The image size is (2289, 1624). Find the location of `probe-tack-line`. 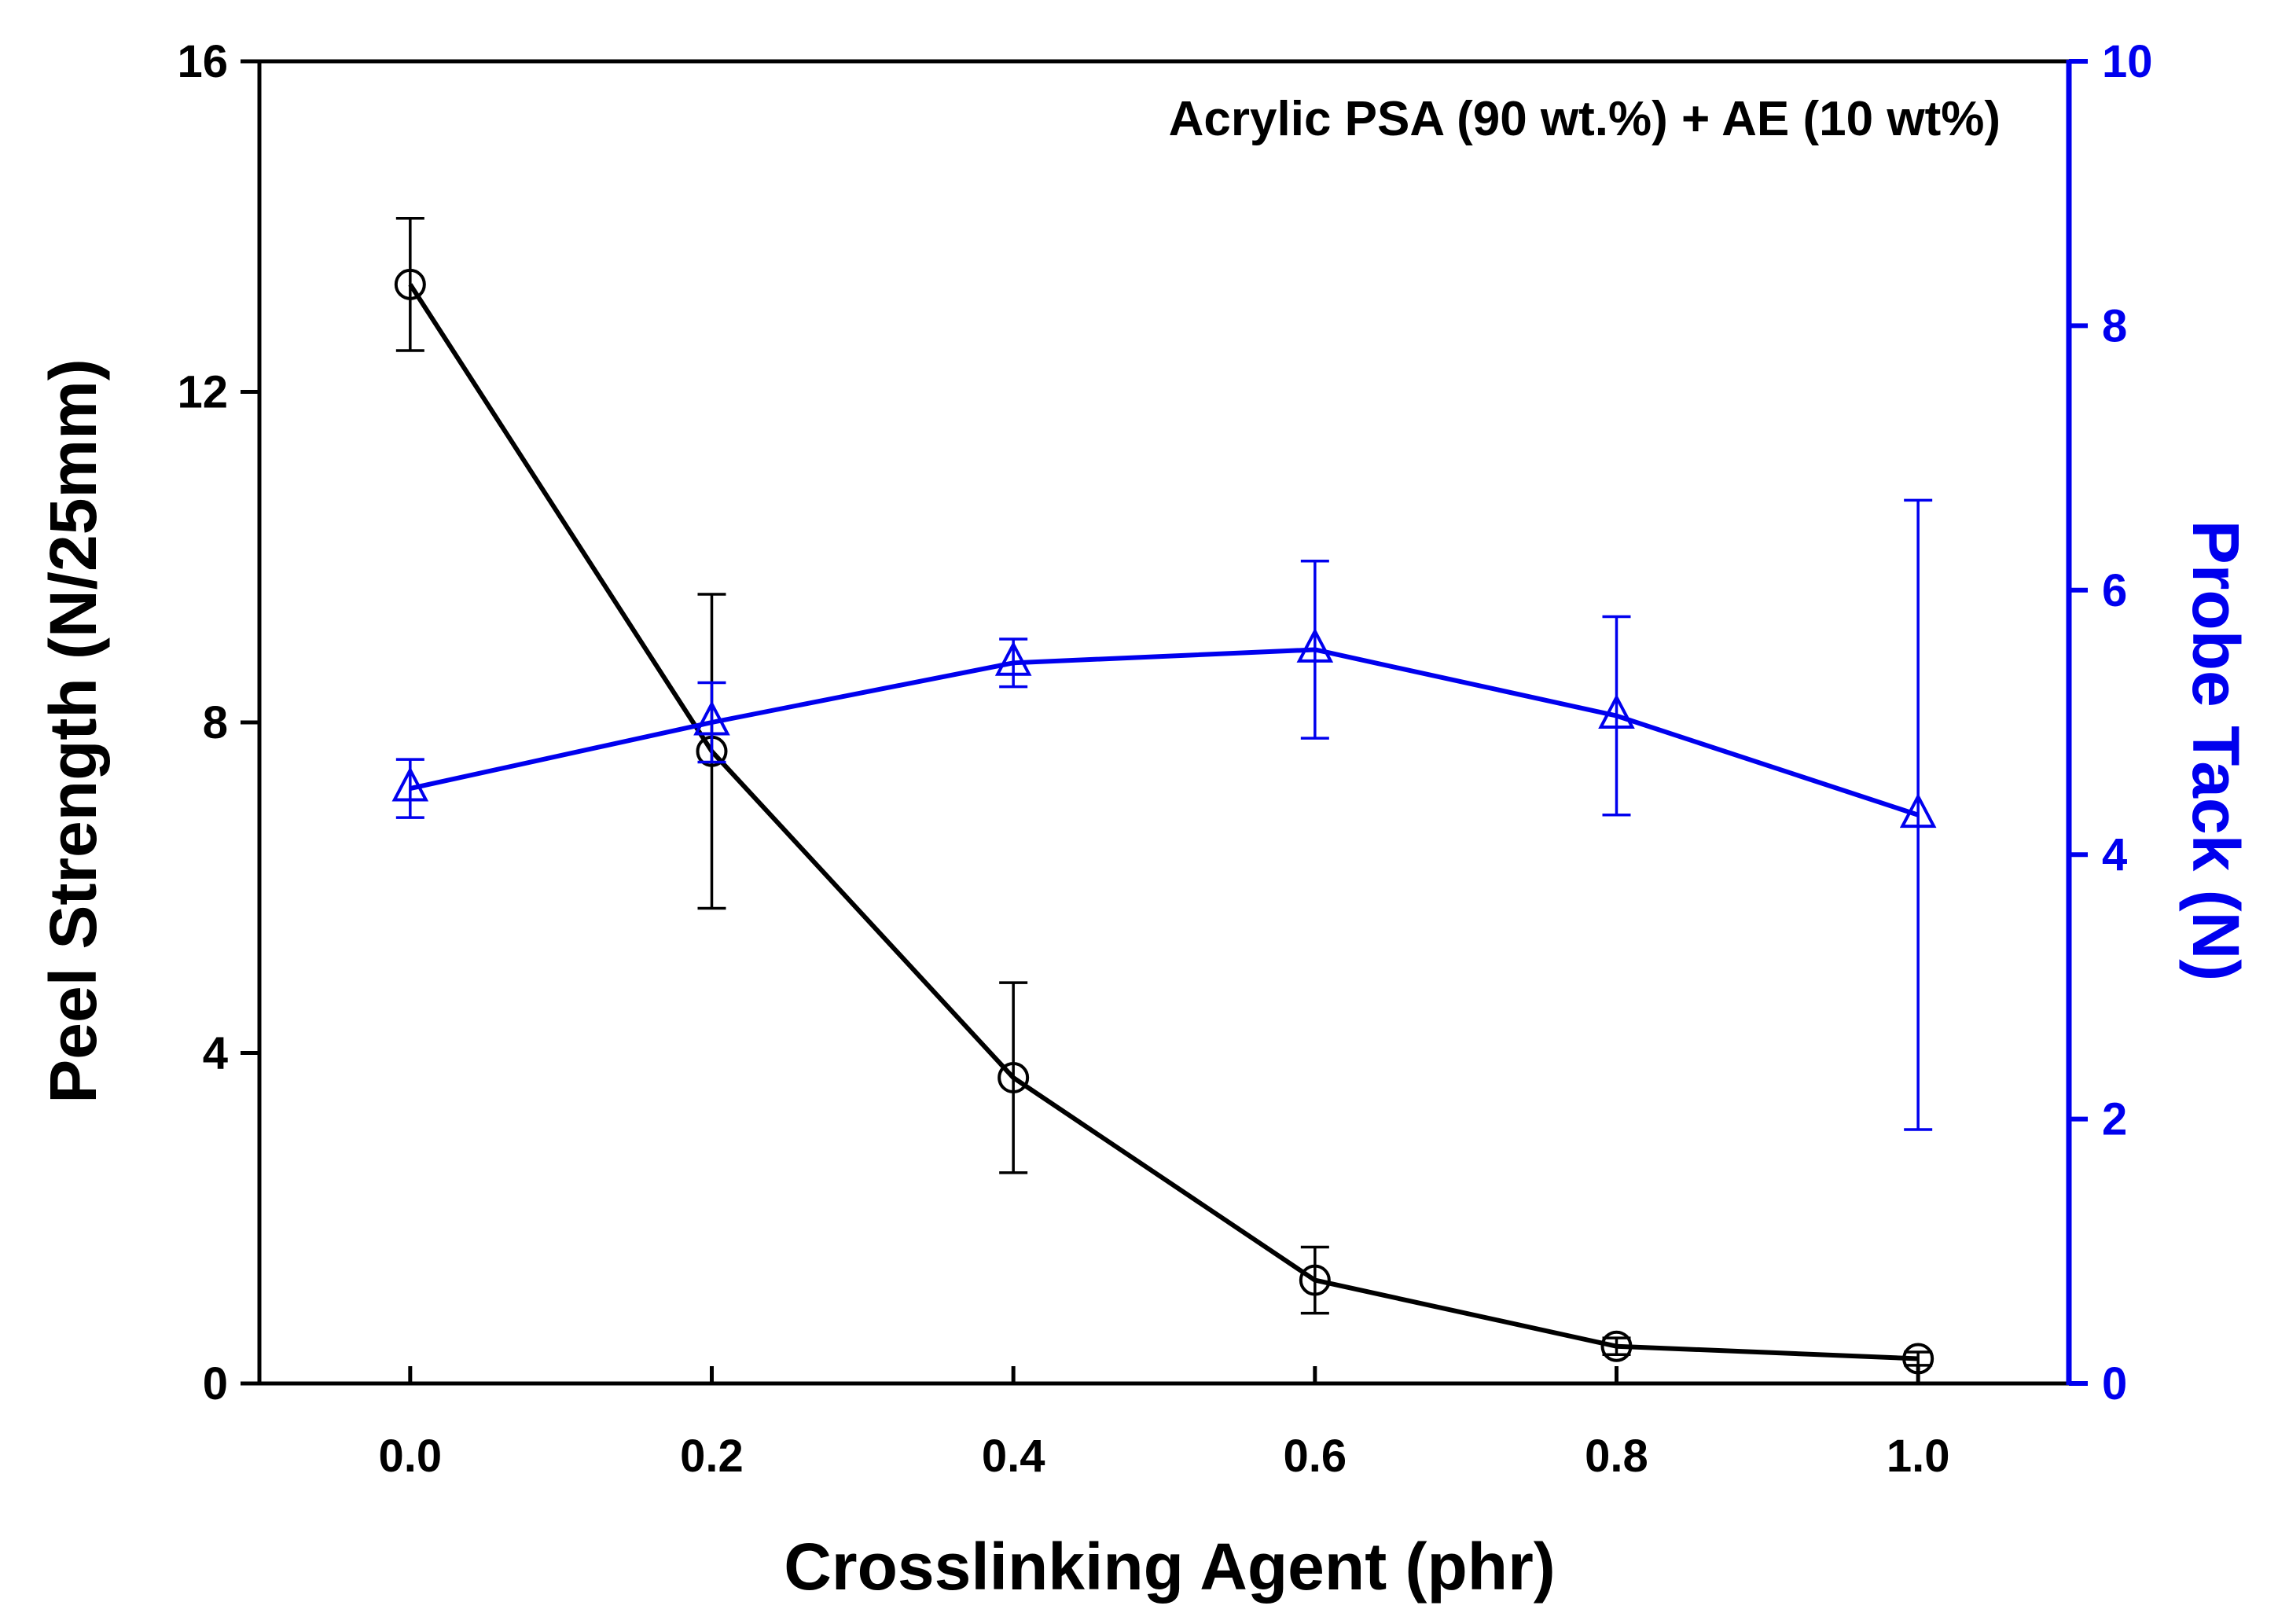

probe-tack-line is located at coordinates (1165, 733).